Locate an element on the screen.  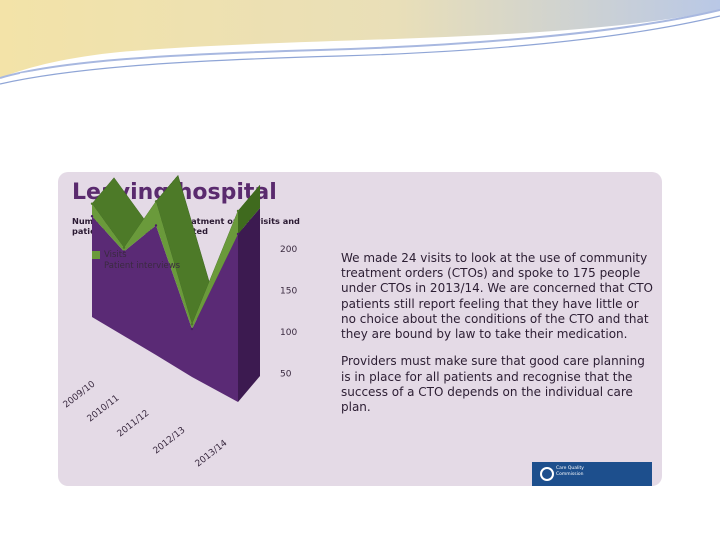
visits-end-cap is located at coordinates (249, 209).